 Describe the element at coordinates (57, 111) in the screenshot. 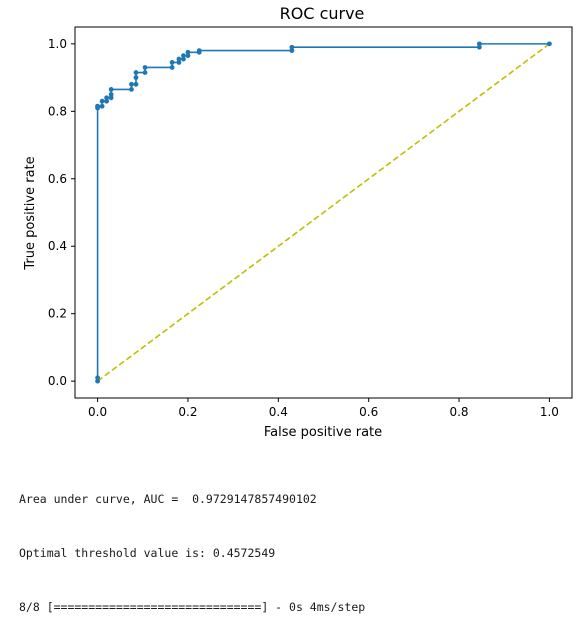

I see `y-tick-label: 0.8` at that location.